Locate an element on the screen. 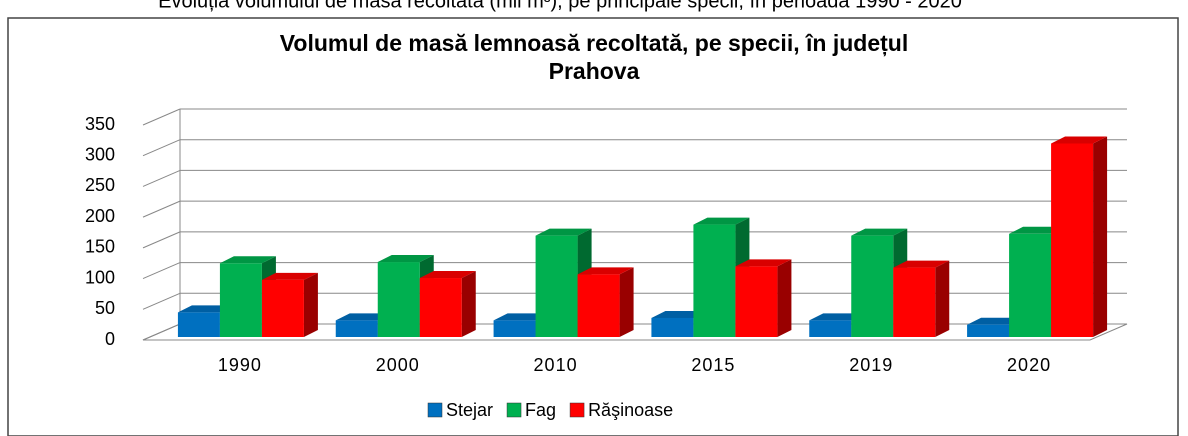  y-tick-label: 250 is located at coordinates (100, 185).